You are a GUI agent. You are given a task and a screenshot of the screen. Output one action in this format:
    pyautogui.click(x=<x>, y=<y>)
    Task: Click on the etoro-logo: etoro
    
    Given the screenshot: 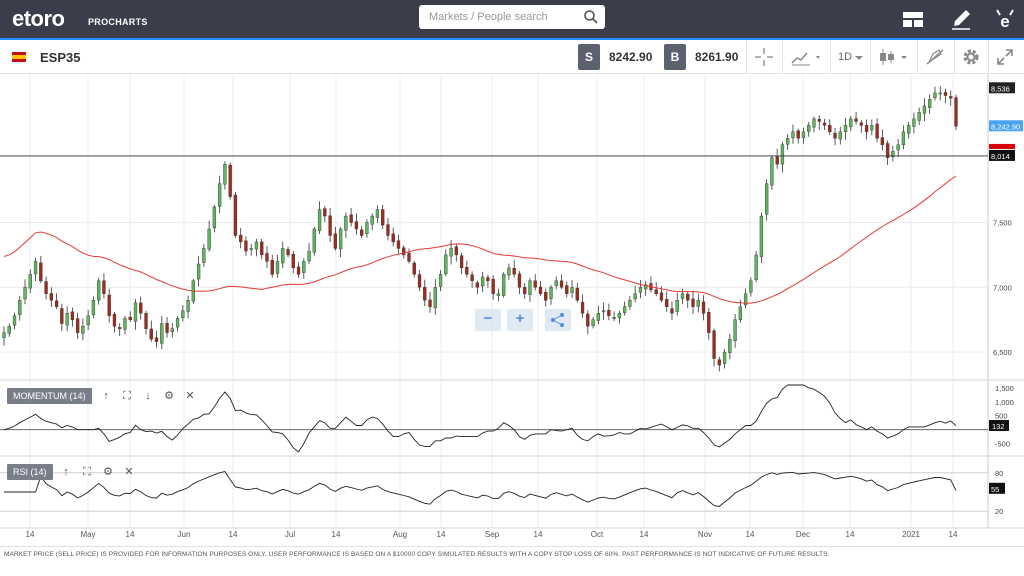 What is the action you would take?
    pyautogui.click(x=38, y=18)
    